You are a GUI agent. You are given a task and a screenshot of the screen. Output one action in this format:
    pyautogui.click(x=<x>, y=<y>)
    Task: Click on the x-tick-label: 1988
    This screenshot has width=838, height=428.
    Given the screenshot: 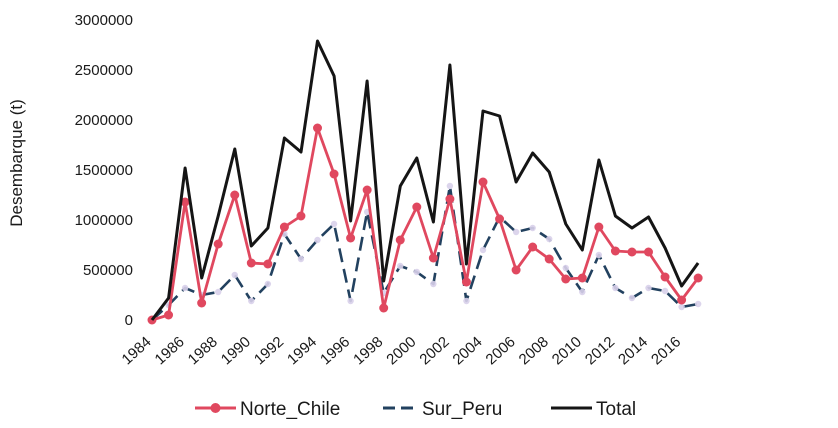 What is the action you would take?
    pyautogui.click(x=203, y=350)
    